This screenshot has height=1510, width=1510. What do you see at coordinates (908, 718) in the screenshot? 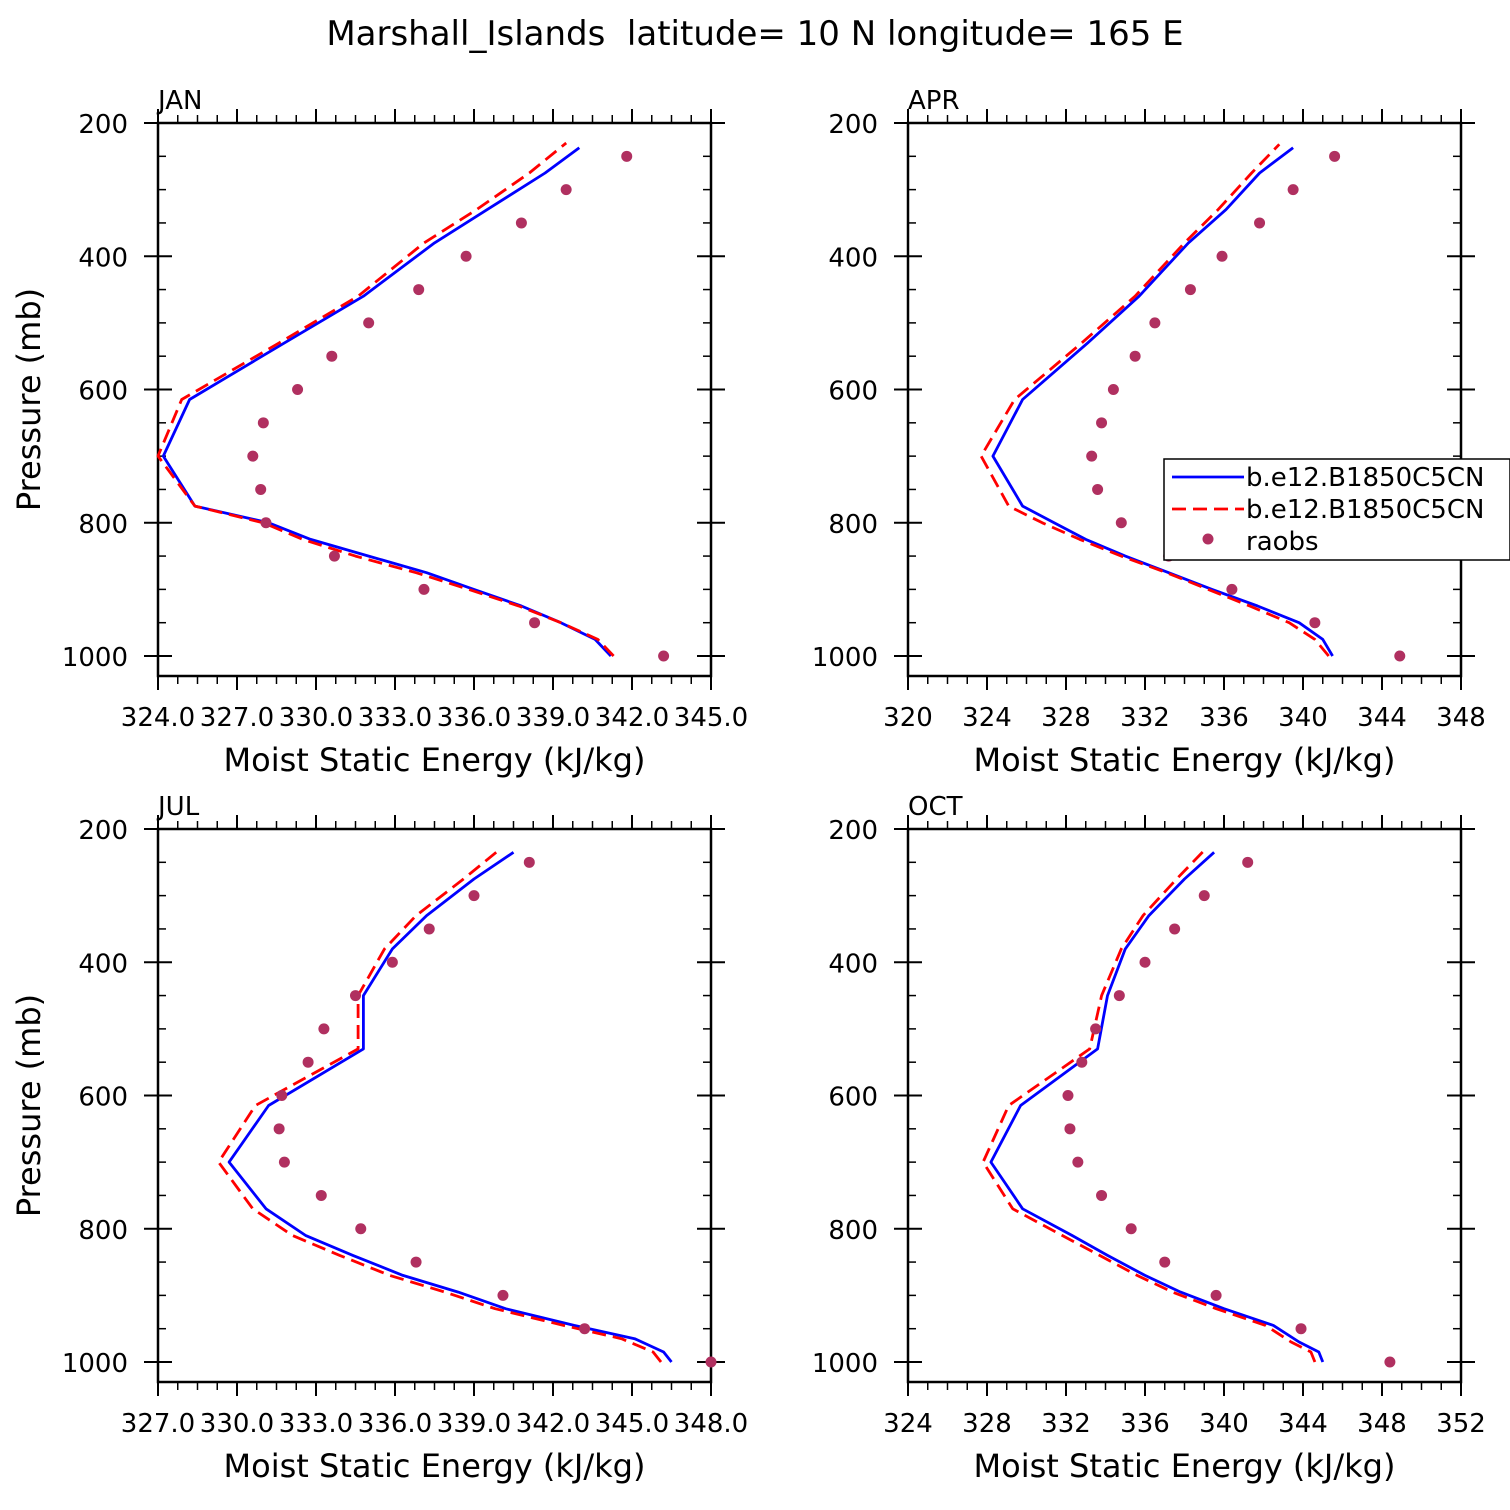
I see `x-tick-label: 320` at bounding box center [908, 718].